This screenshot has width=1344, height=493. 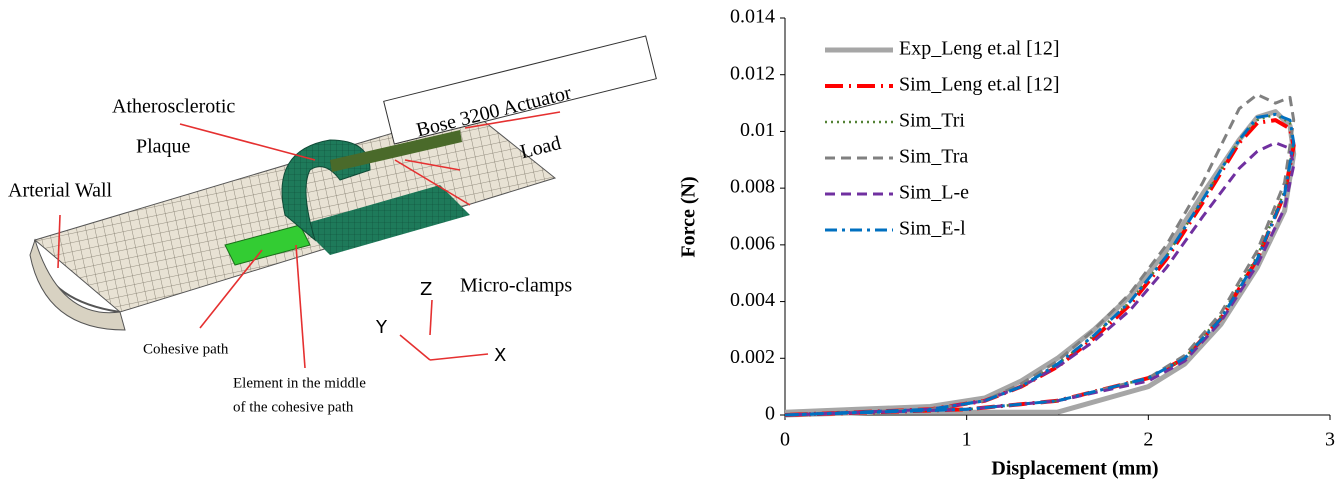 What do you see at coordinates (293, 407) in the screenshot?
I see `label: of the cohesive path` at bounding box center [293, 407].